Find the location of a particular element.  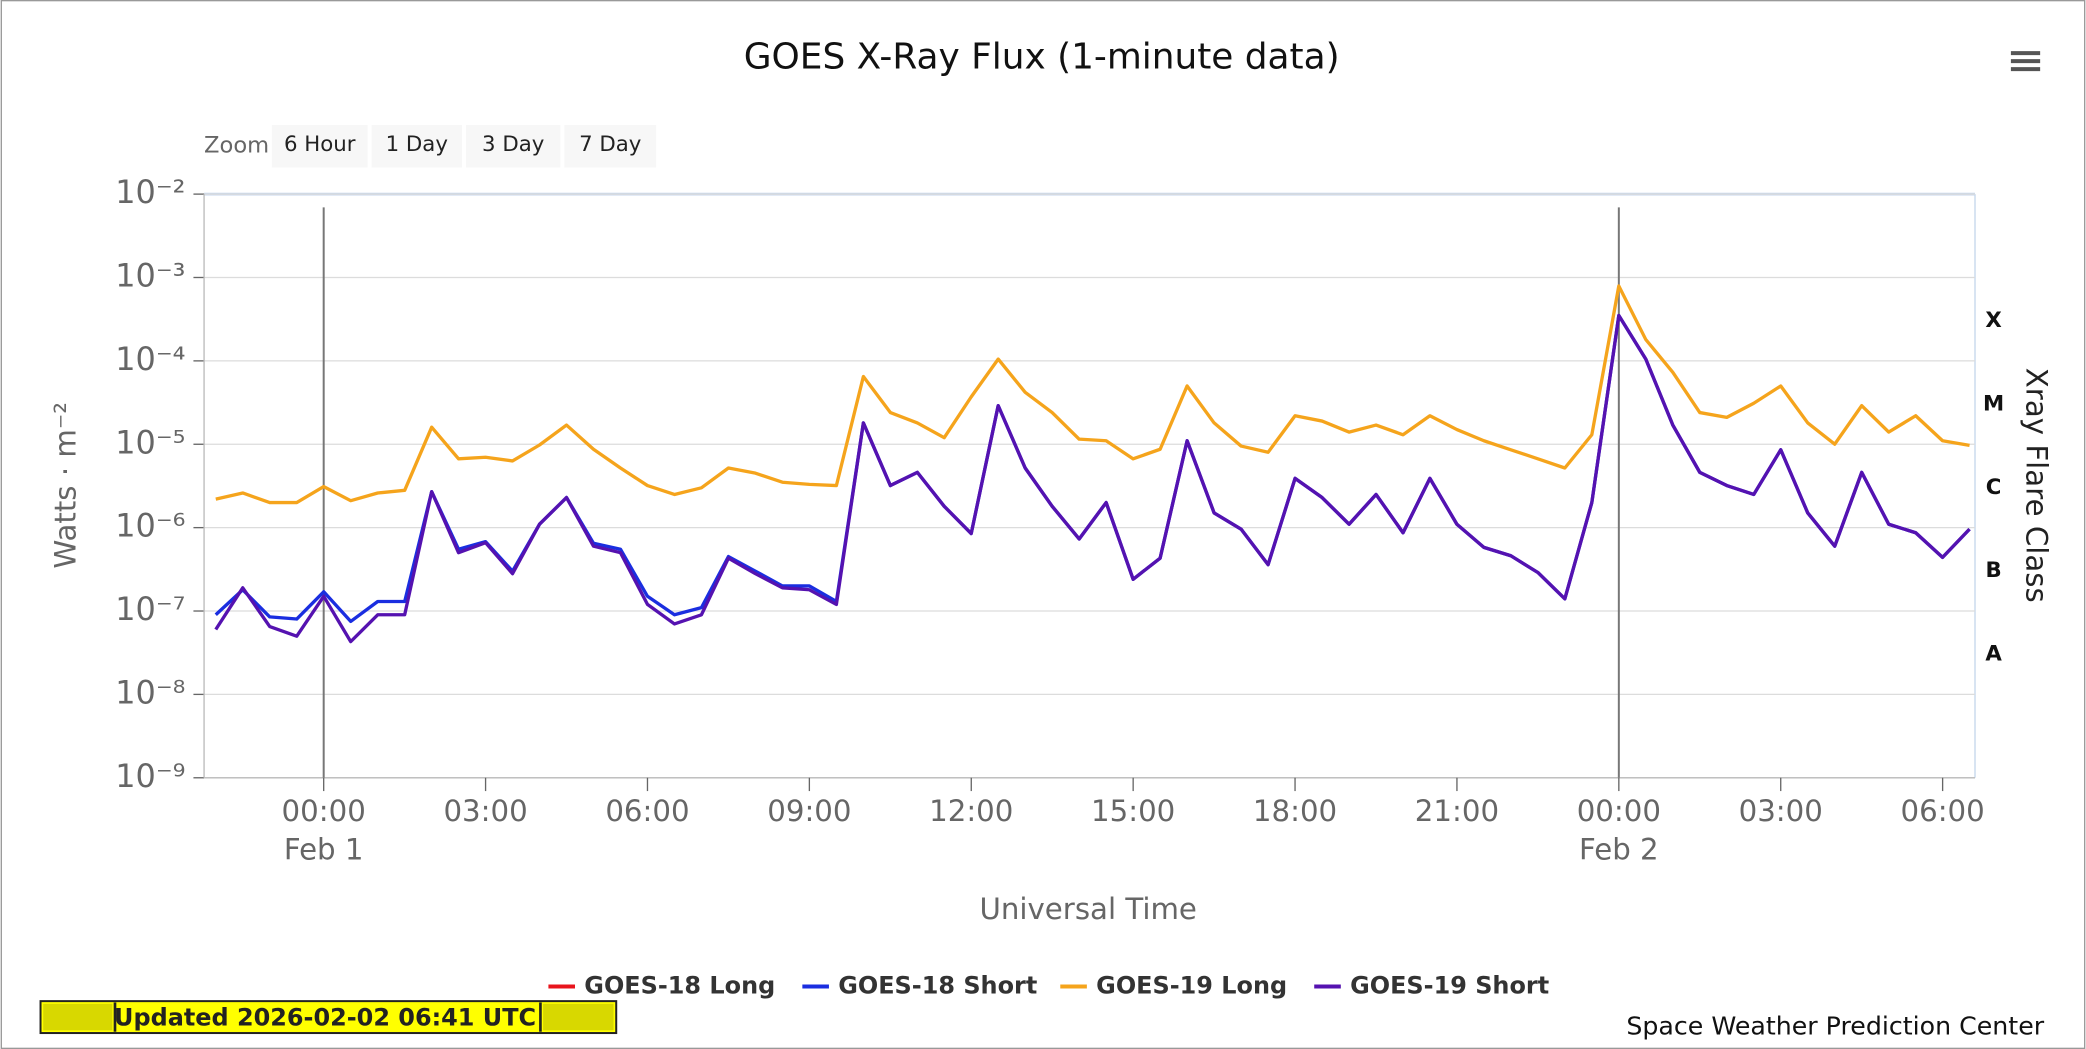

credit: Space Weather Prediction Center is located at coordinates (1835, 1026).